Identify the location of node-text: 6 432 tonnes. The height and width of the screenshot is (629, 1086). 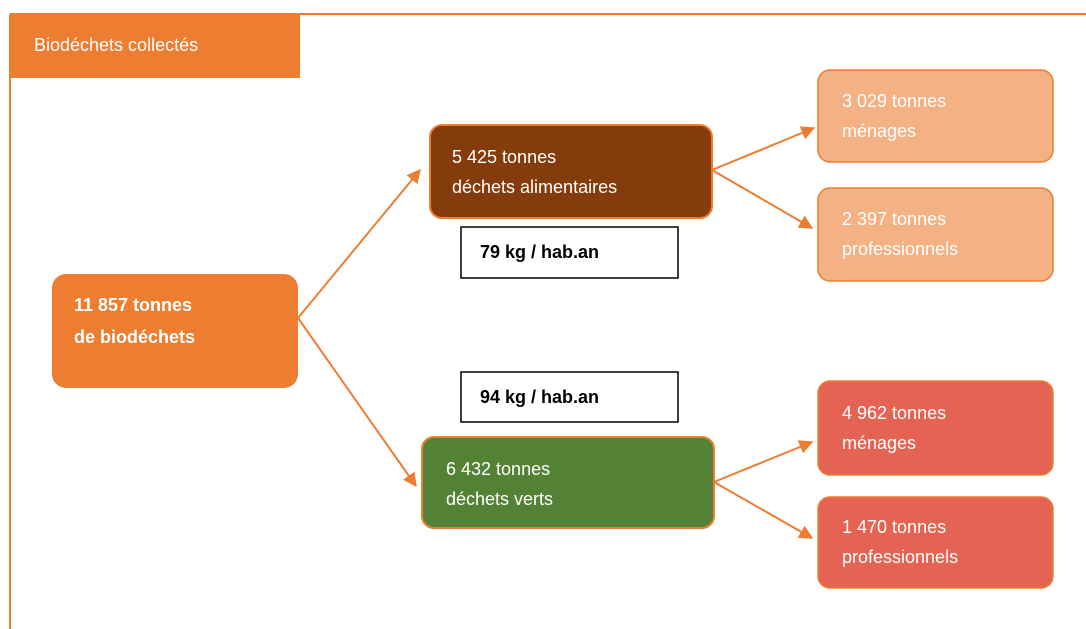
(498, 469).